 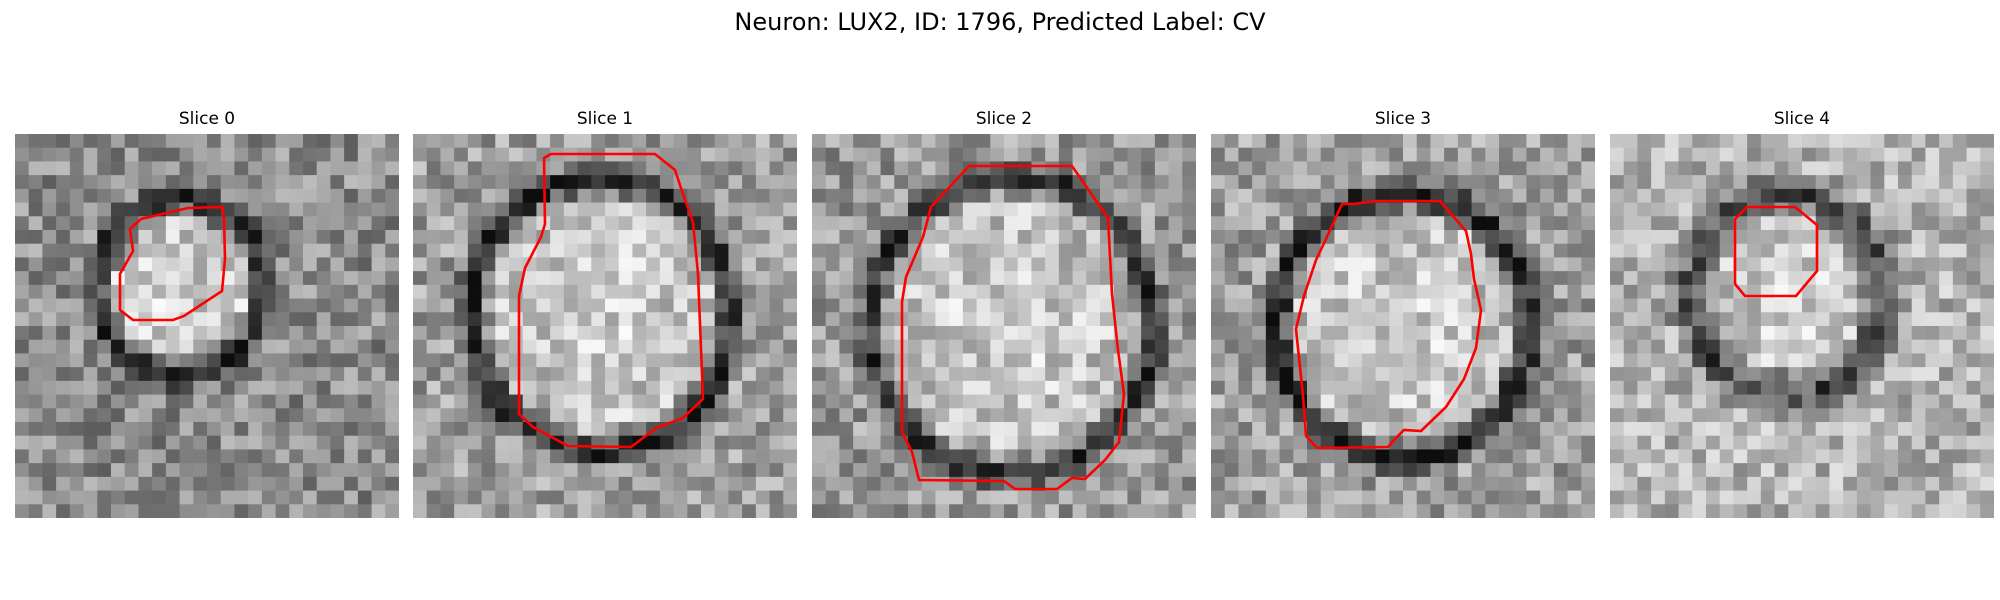 I want to click on segmentation-contour, so click(x=1013, y=327).